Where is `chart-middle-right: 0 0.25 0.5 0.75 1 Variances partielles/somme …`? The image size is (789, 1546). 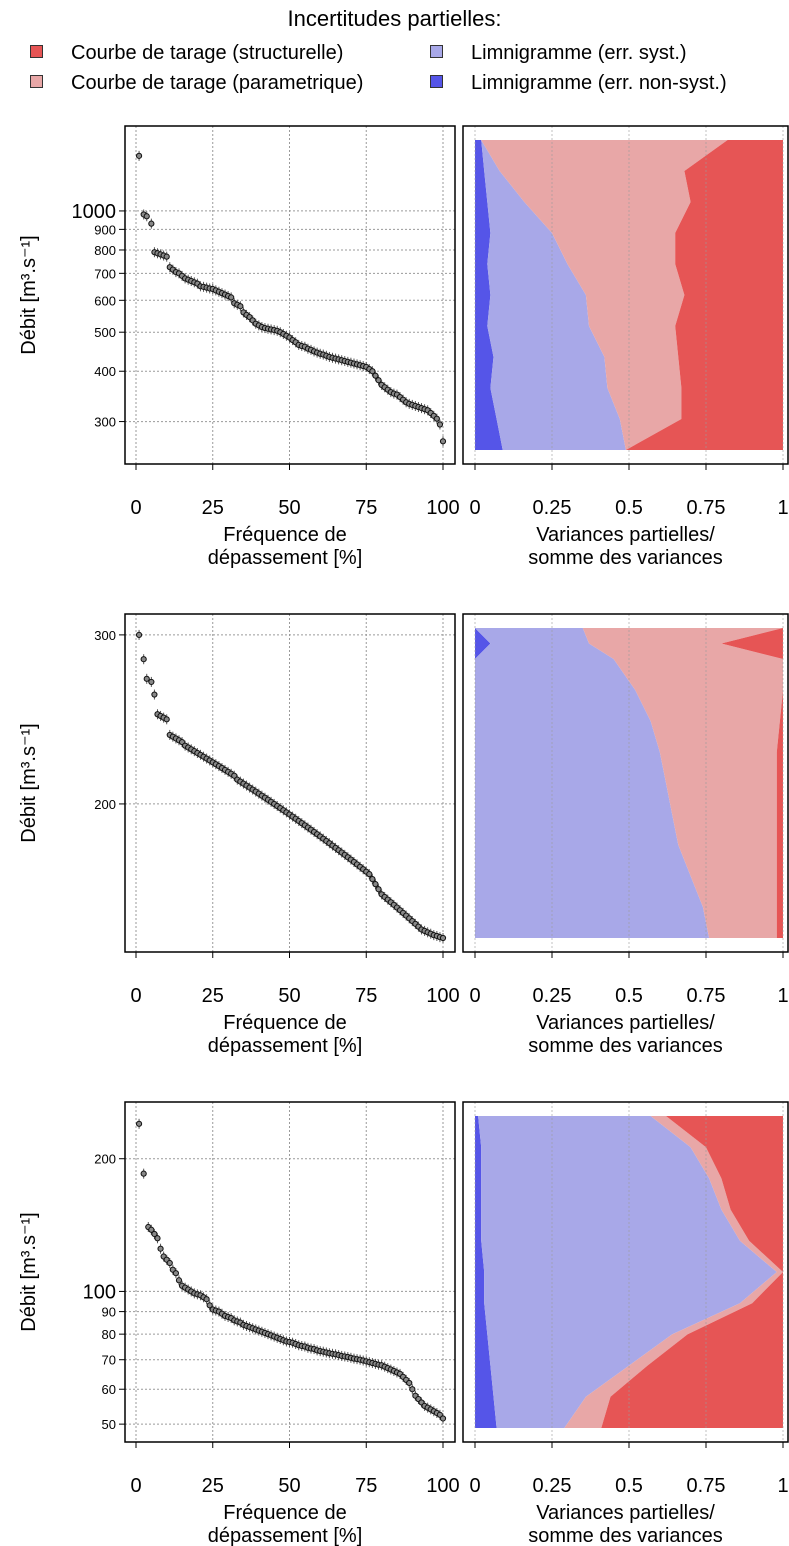
chart-middle-right: 0 0.25 0.5 0.75 1 Variances partielles/somme … is located at coordinates (625, 835).